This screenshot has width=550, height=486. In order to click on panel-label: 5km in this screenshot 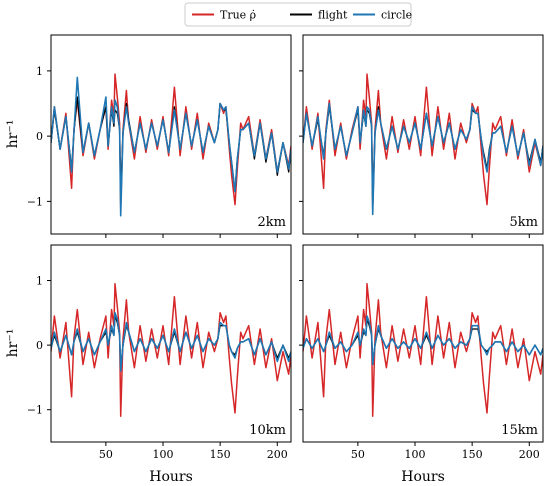, I will do `click(524, 222)`.